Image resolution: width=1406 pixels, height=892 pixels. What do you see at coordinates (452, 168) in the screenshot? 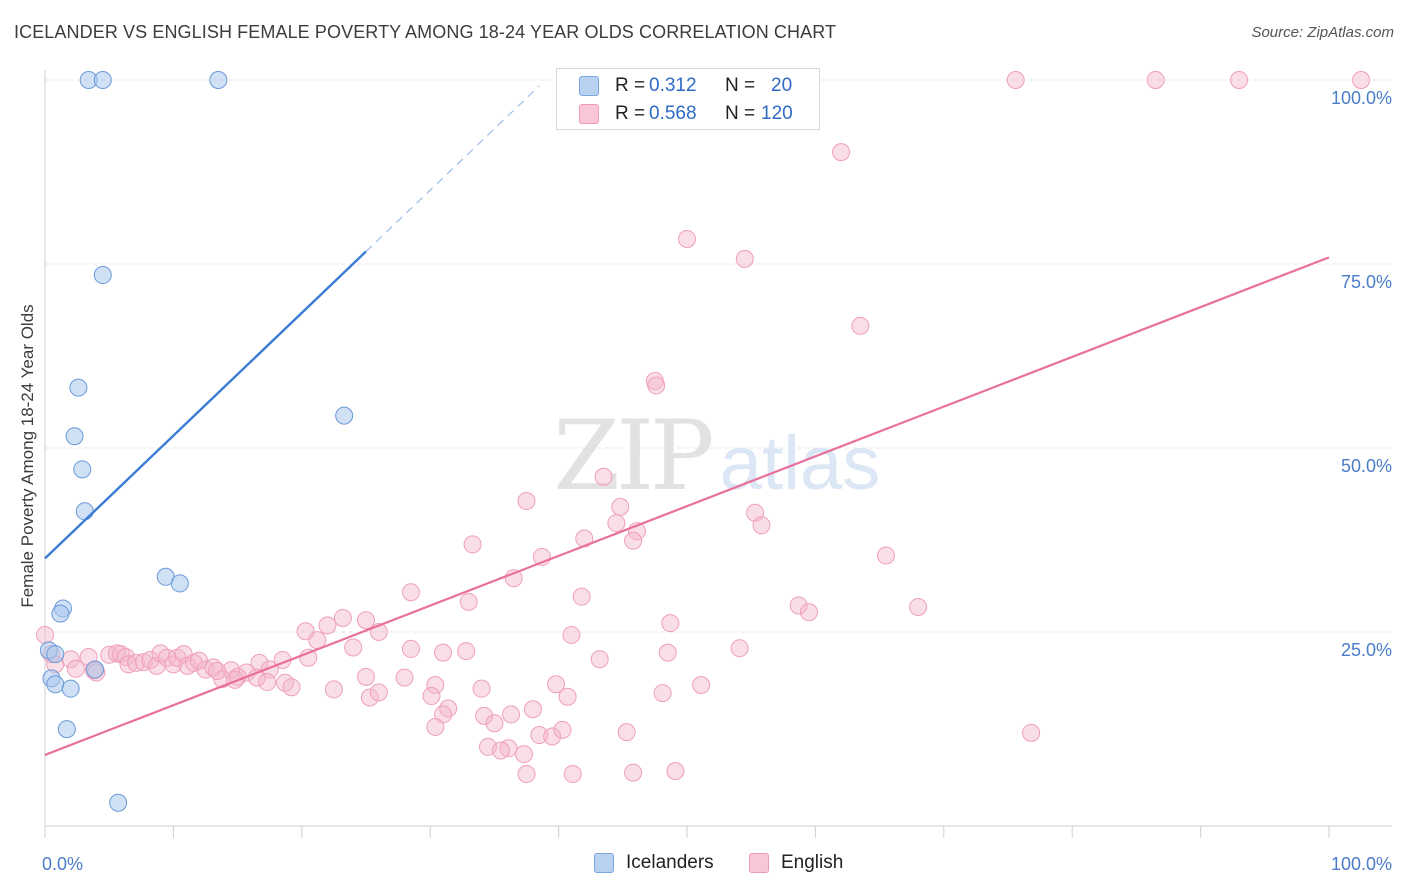
I see `icelanders-trend-extension` at bounding box center [452, 168].